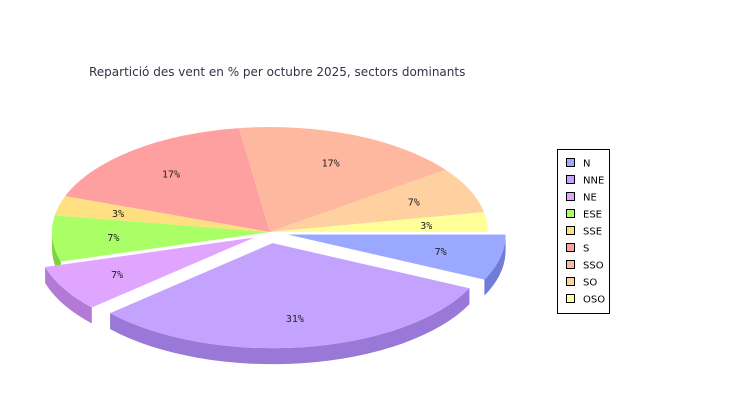  Describe the element at coordinates (592, 232) in the screenshot. I see `legend-label-sse: SSE` at that location.